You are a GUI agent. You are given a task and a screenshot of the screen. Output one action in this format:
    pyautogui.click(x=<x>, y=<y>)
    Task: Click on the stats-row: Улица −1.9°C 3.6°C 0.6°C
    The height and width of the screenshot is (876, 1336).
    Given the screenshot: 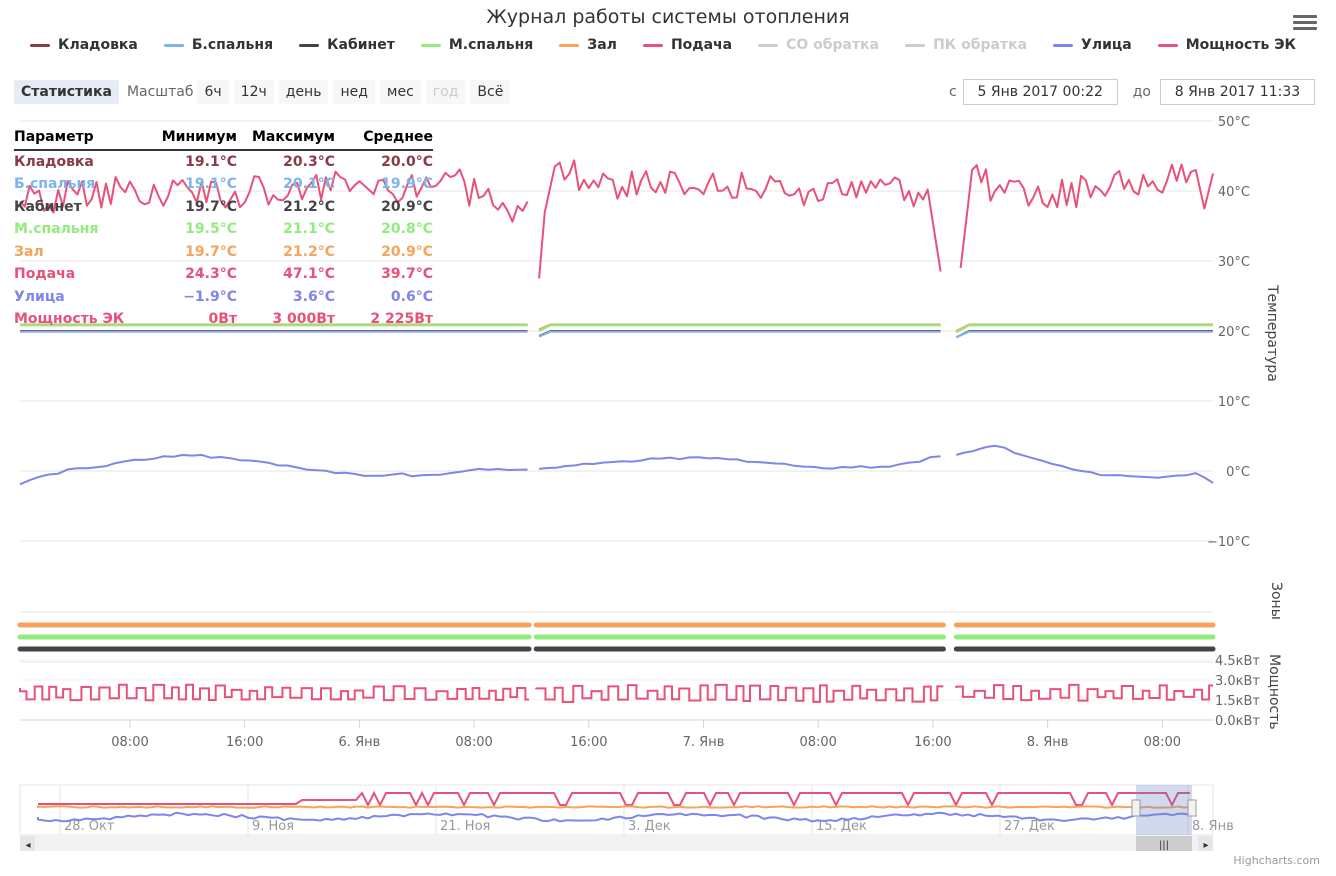 What is the action you would take?
    pyautogui.click(x=223, y=297)
    